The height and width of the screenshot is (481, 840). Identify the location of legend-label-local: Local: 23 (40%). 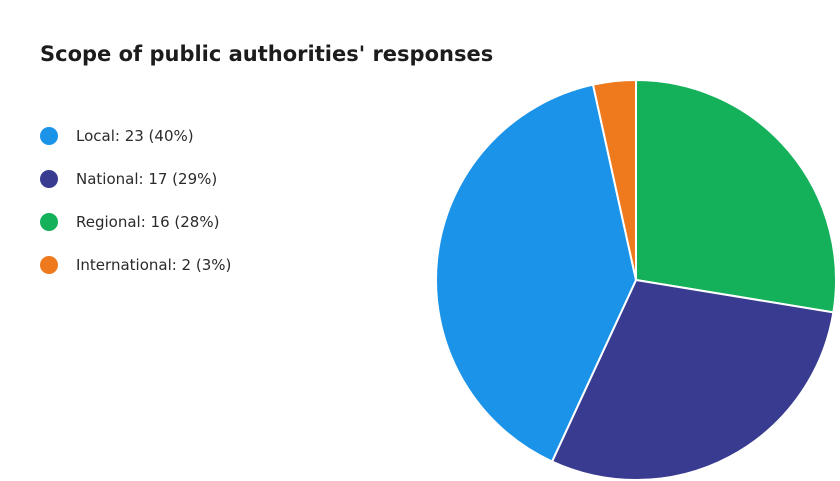
(135, 135).